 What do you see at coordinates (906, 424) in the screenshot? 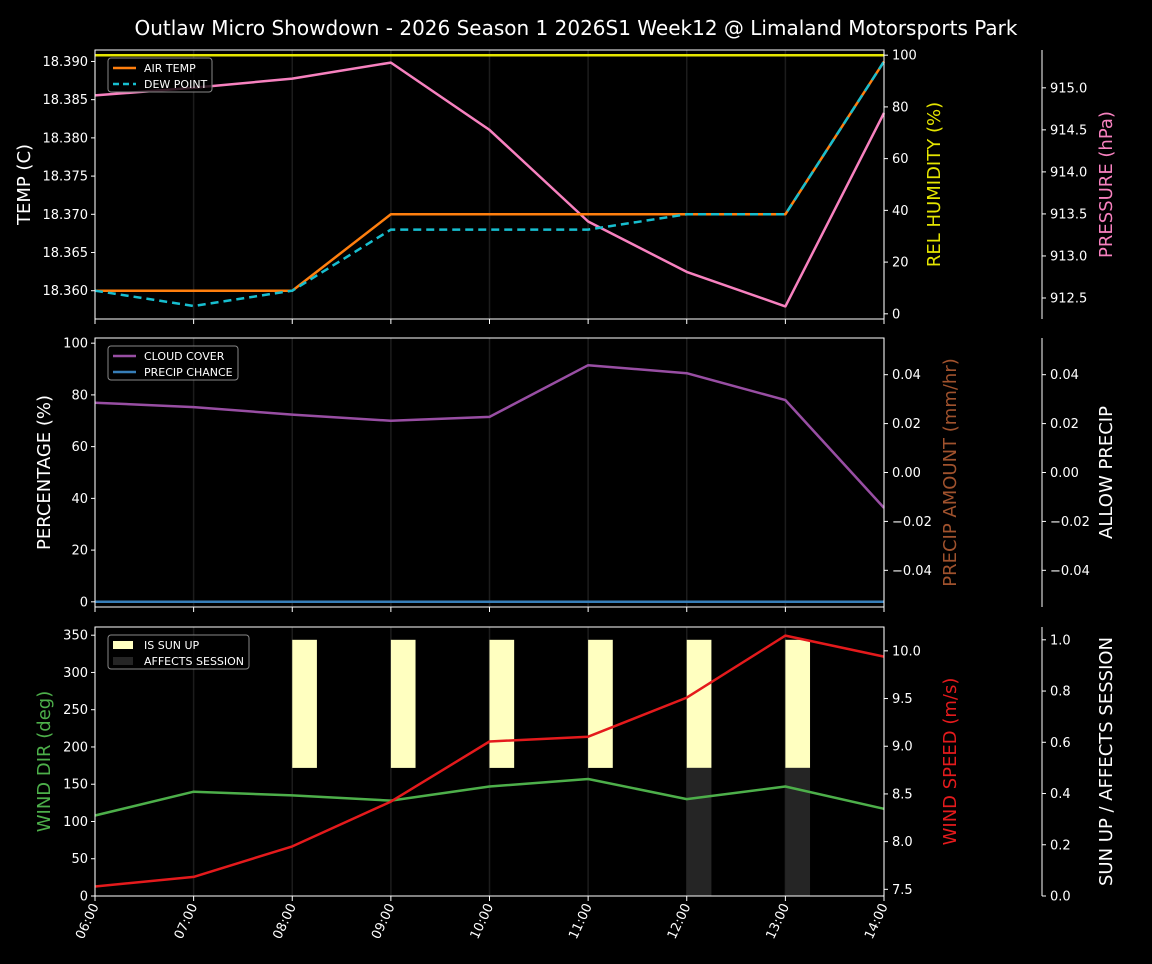
I see `right-tick-label: 0.02` at bounding box center [906, 424].